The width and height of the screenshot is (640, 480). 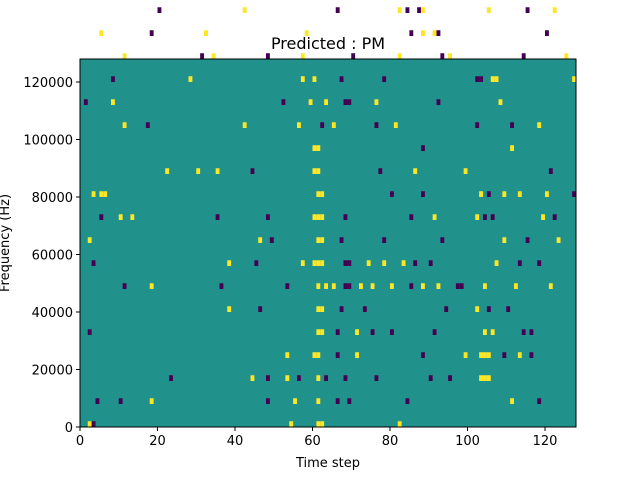 I want to click on x-tick-label: 80, so click(x=390, y=441).